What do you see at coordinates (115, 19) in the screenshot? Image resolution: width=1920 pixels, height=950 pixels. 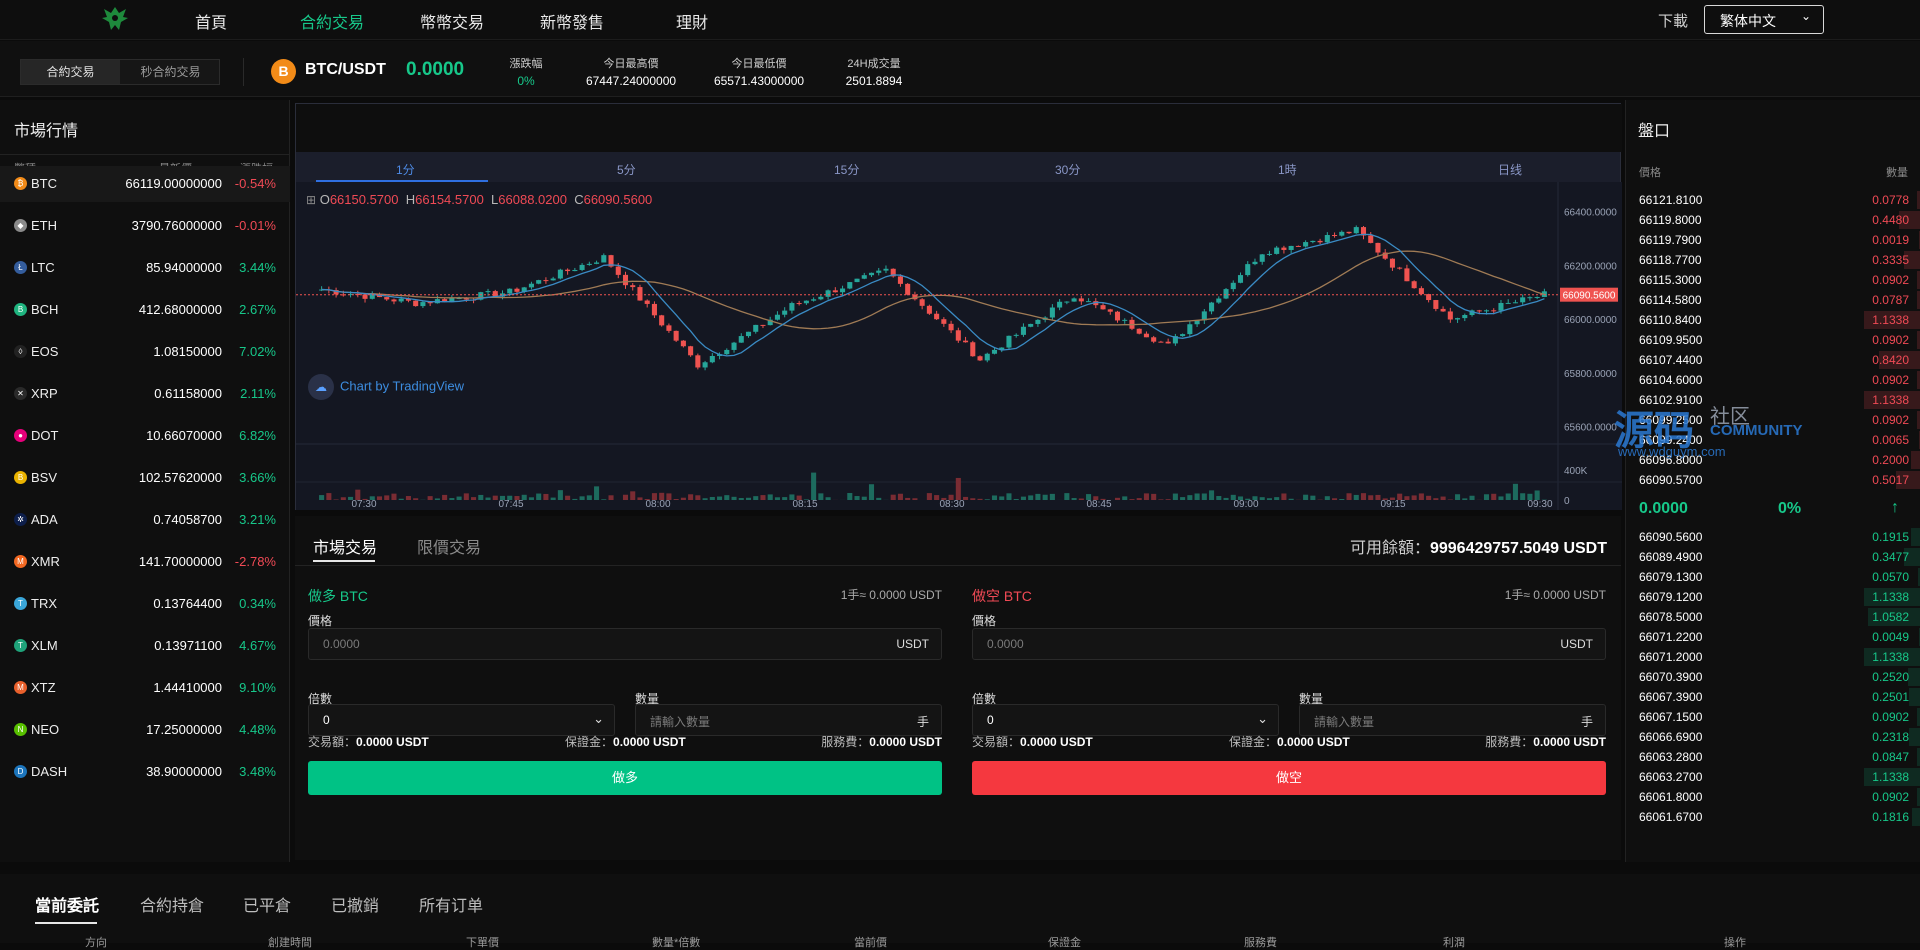 I see `logo-icon` at bounding box center [115, 19].